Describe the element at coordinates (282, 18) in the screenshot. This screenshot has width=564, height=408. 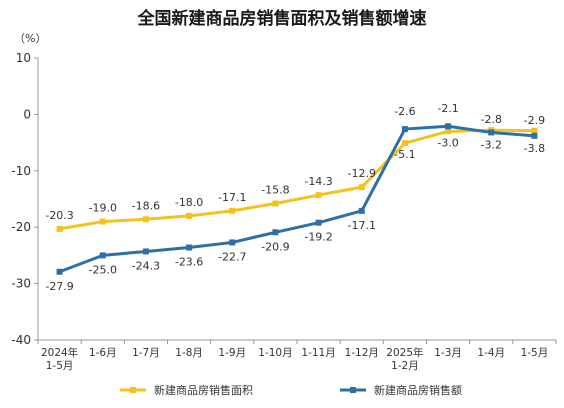
I see `chart-title: 全国新建商品房销售面积及销售额增速` at that location.